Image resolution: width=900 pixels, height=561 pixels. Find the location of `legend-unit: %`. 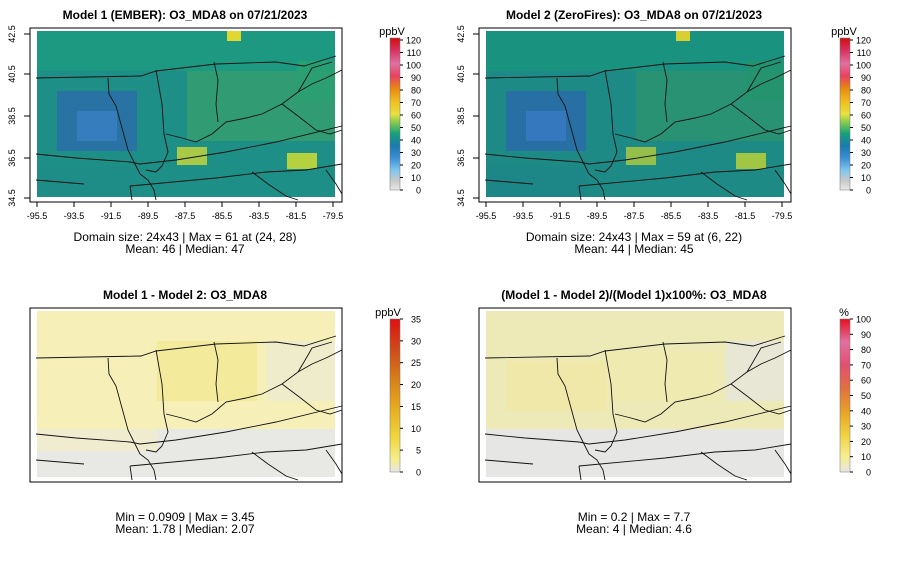

legend-unit: % is located at coordinates (844, 313).